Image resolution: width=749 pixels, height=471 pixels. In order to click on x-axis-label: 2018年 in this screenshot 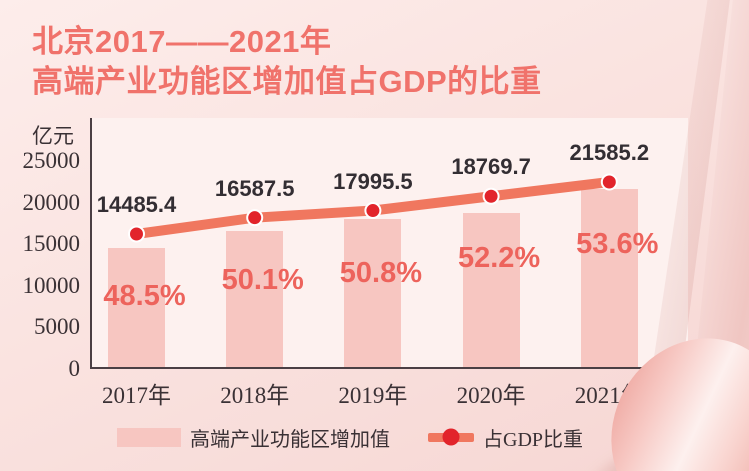, I will do `click(255, 395)`.